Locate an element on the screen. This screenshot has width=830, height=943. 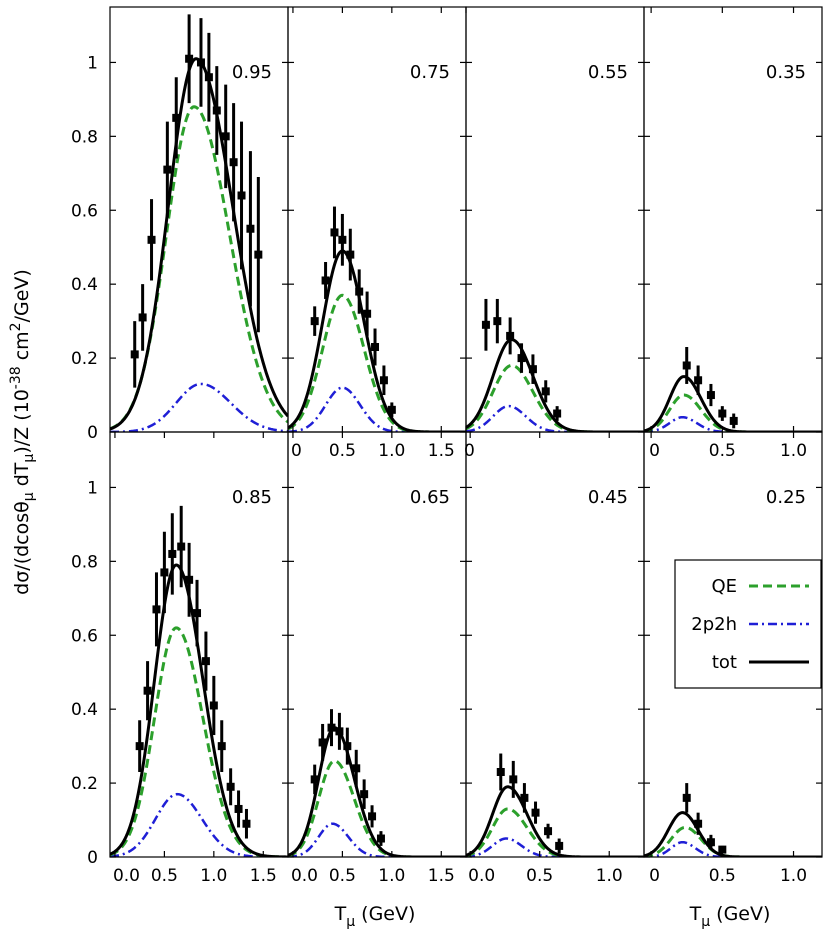
y-axis-label-part: )/Z (10 is located at coordinates (22, 421).